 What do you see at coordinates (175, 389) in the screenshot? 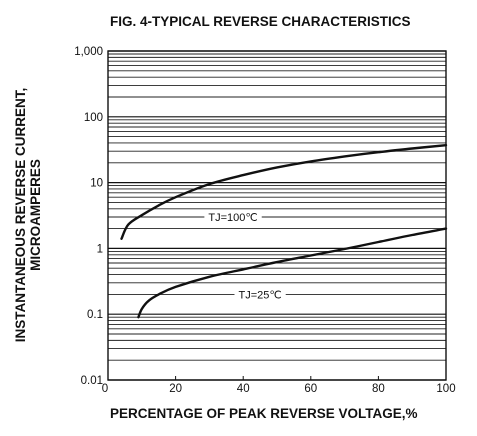
I see `x-tick-label: 20` at bounding box center [175, 389].